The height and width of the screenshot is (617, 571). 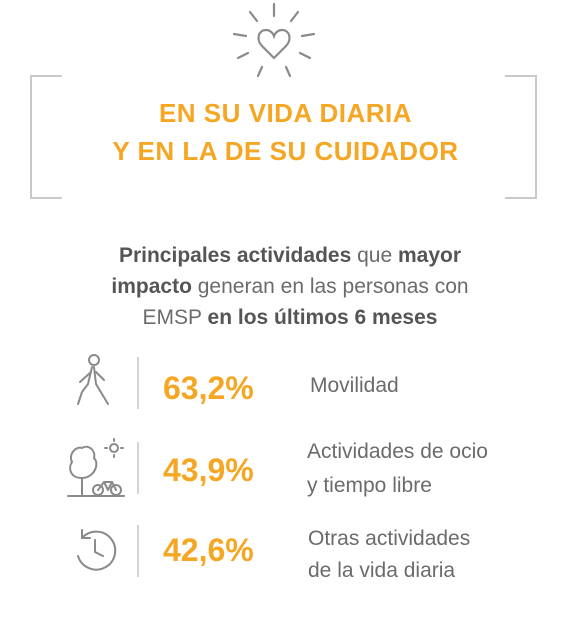 What do you see at coordinates (285, 151) in the screenshot?
I see `headline-line-2: Y EN LA DE SU CUIDADOR` at bounding box center [285, 151].